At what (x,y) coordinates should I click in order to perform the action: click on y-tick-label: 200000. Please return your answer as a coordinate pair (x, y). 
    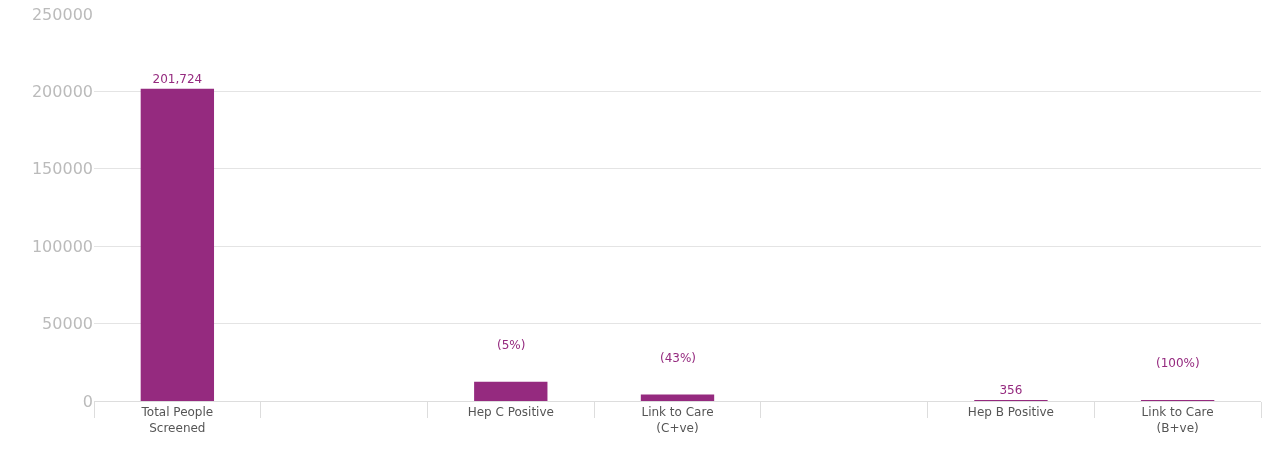
    Looking at the image, I should click on (62, 91).